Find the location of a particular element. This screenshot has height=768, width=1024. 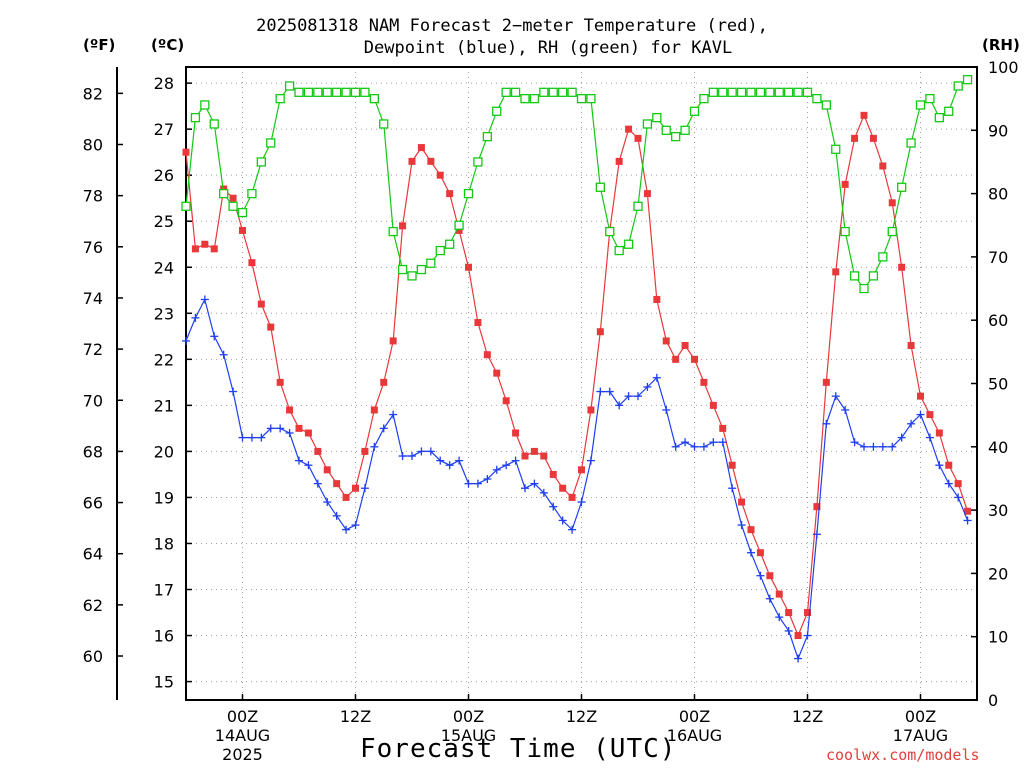

fahrenheit-tick-label: 78 is located at coordinates (93, 196).